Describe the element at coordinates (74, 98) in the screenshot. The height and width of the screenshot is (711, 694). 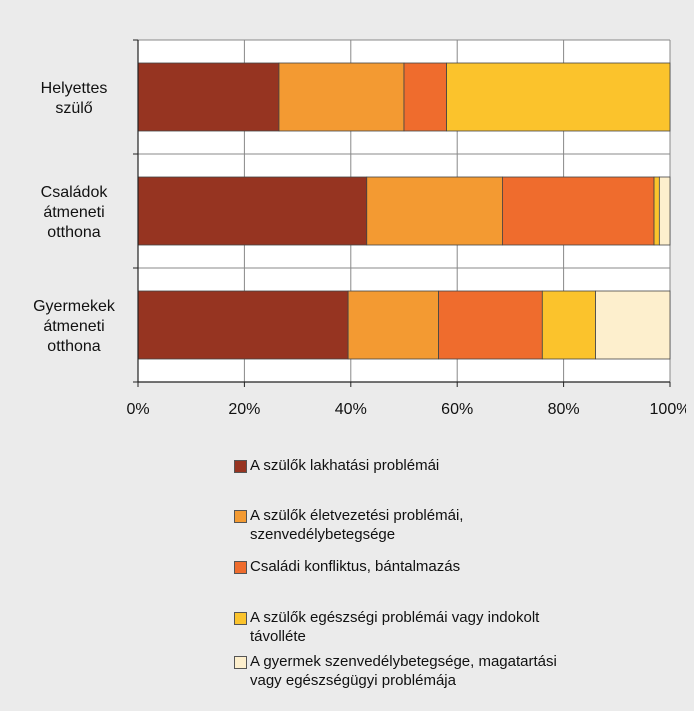
I see `category-label: Helyettes szülő` at that location.